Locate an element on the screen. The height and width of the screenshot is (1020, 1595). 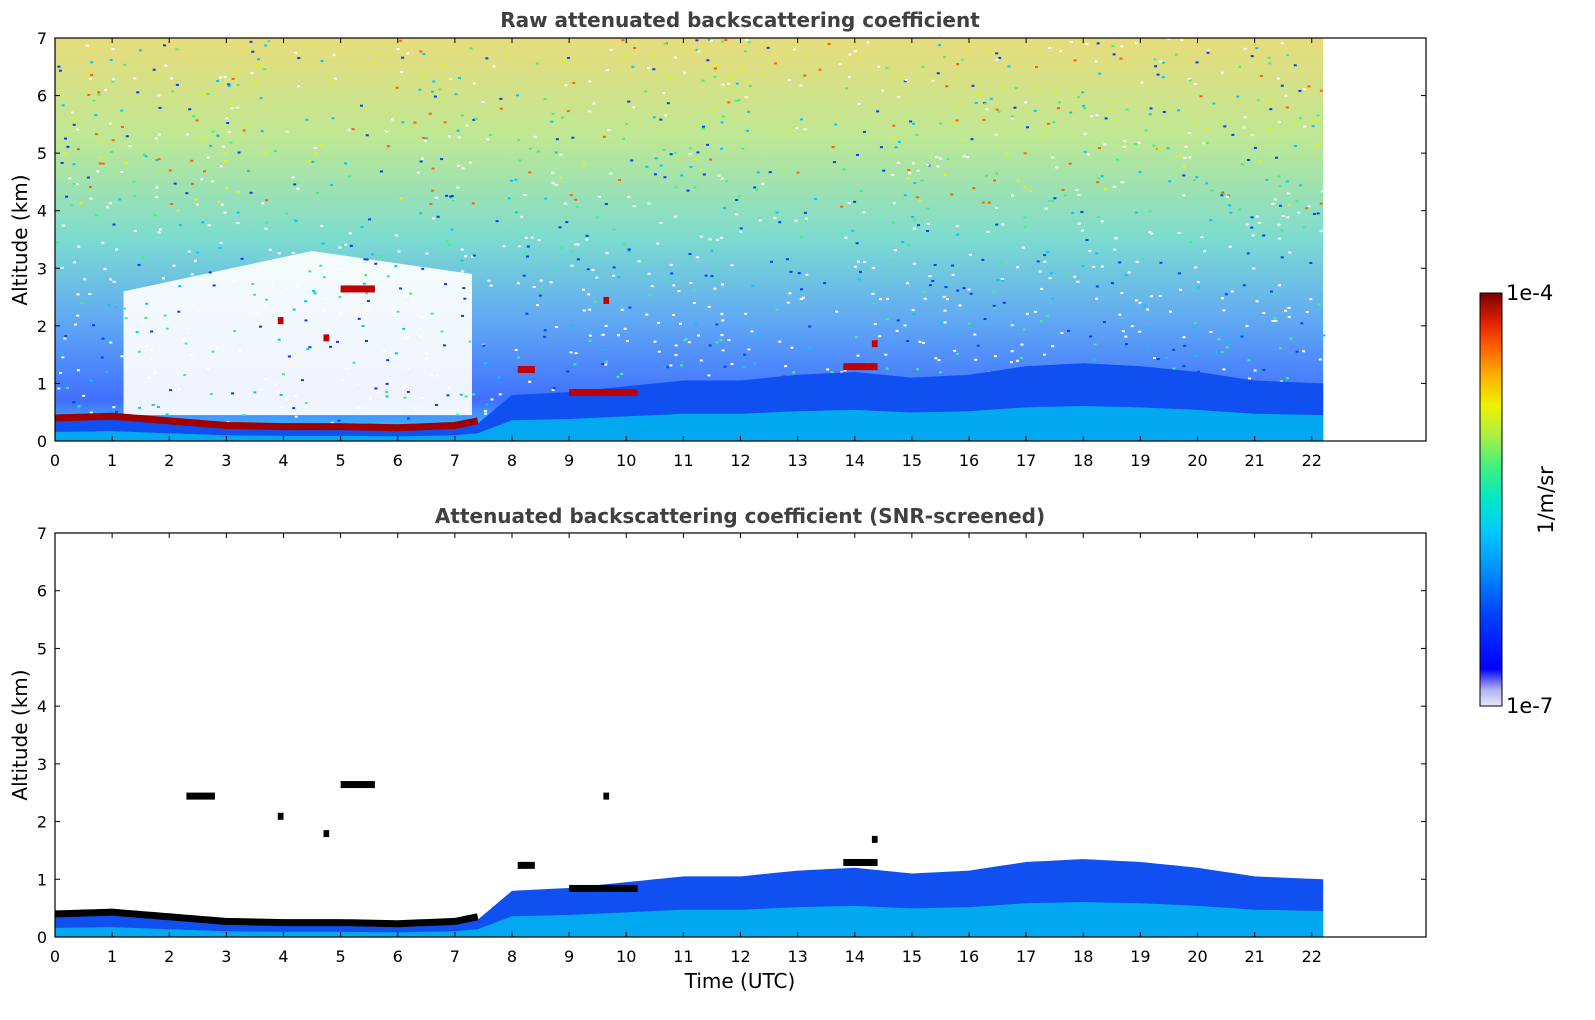
x-tick-label: 21 is located at coordinates (1254, 956).